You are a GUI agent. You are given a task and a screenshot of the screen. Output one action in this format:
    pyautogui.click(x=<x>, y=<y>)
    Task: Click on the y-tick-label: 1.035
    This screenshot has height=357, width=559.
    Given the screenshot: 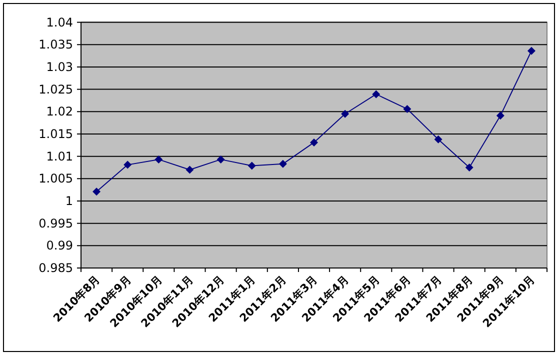 What is the action you would take?
    pyautogui.click(x=55, y=45)
    